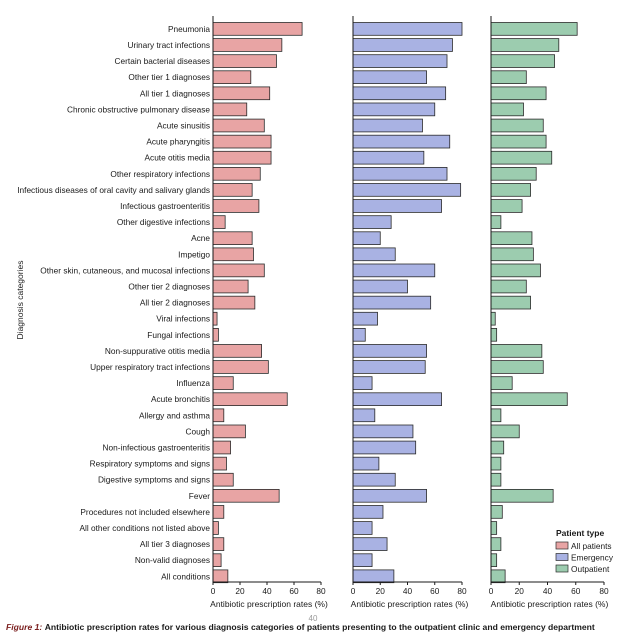 The image size is (630, 635). Describe the element at coordinates (233, 254) in the screenshot. I see `bar-all-patients-impetigo` at that location.